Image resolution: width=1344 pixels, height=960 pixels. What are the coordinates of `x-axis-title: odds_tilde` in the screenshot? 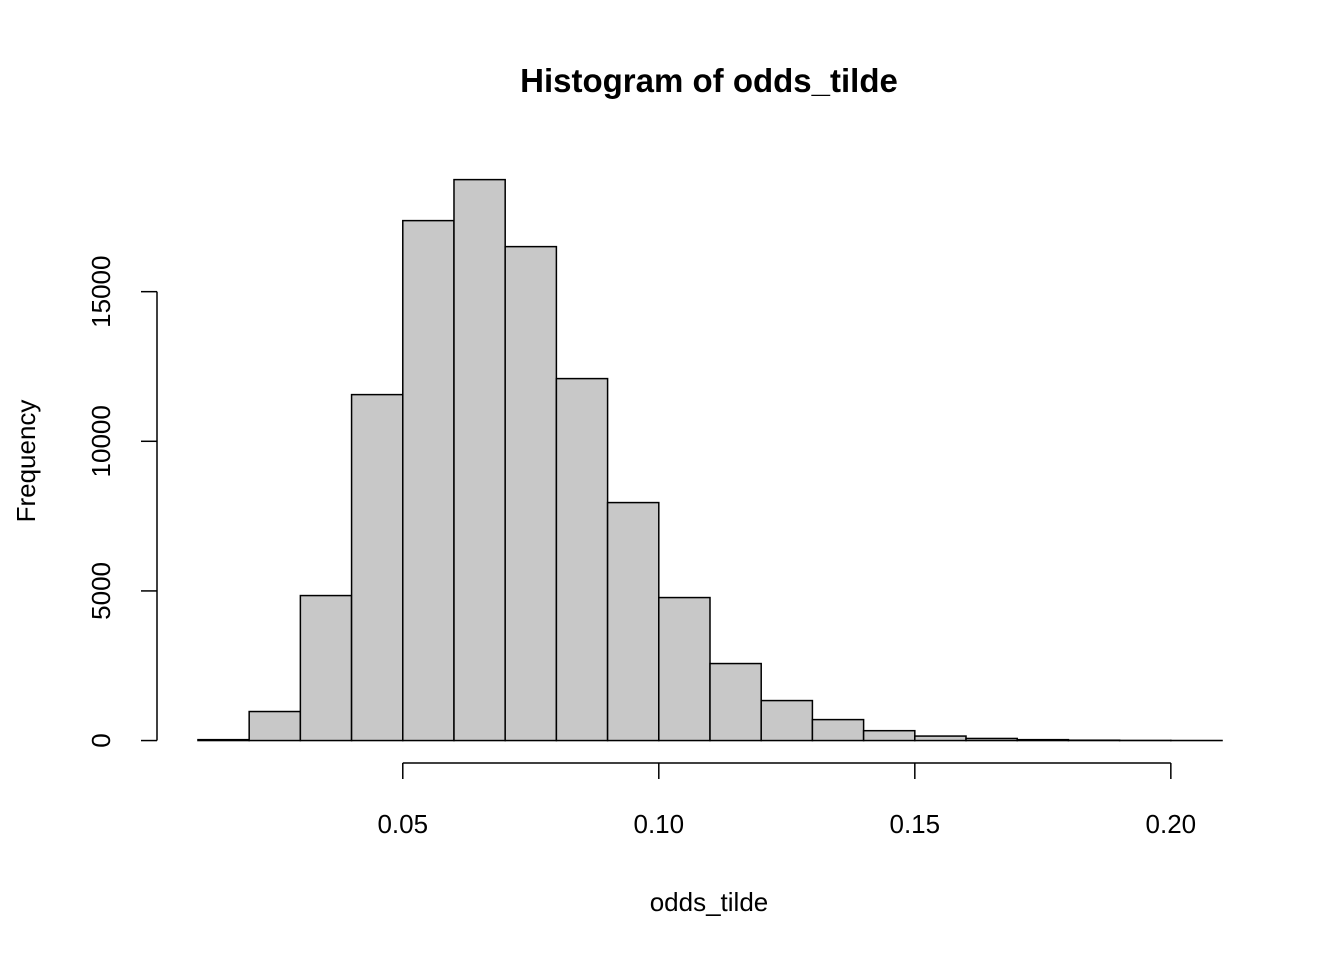 It's located at (709, 902).